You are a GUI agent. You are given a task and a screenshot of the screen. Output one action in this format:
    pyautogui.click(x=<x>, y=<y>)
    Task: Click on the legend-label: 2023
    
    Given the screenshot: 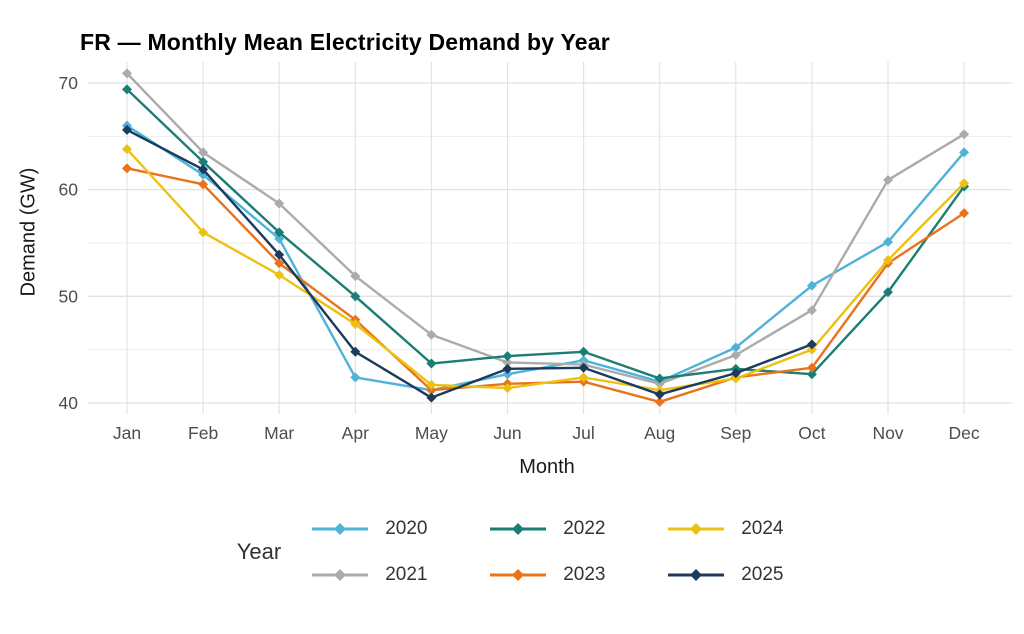 What is the action you would take?
    pyautogui.click(x=584, y=574)
    